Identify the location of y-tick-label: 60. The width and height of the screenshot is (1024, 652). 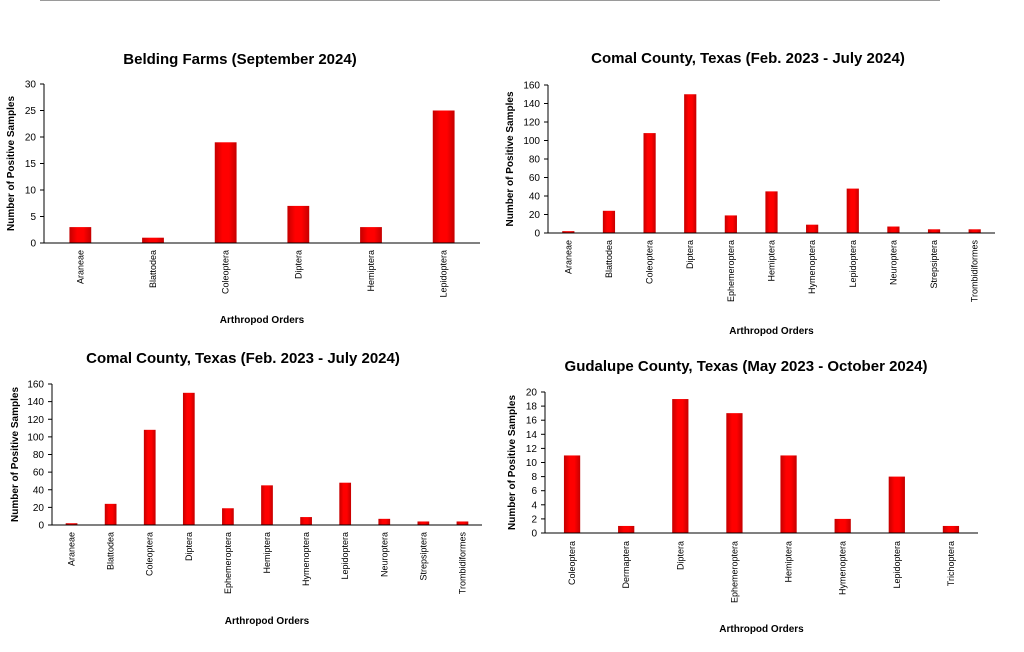
(535, 178).